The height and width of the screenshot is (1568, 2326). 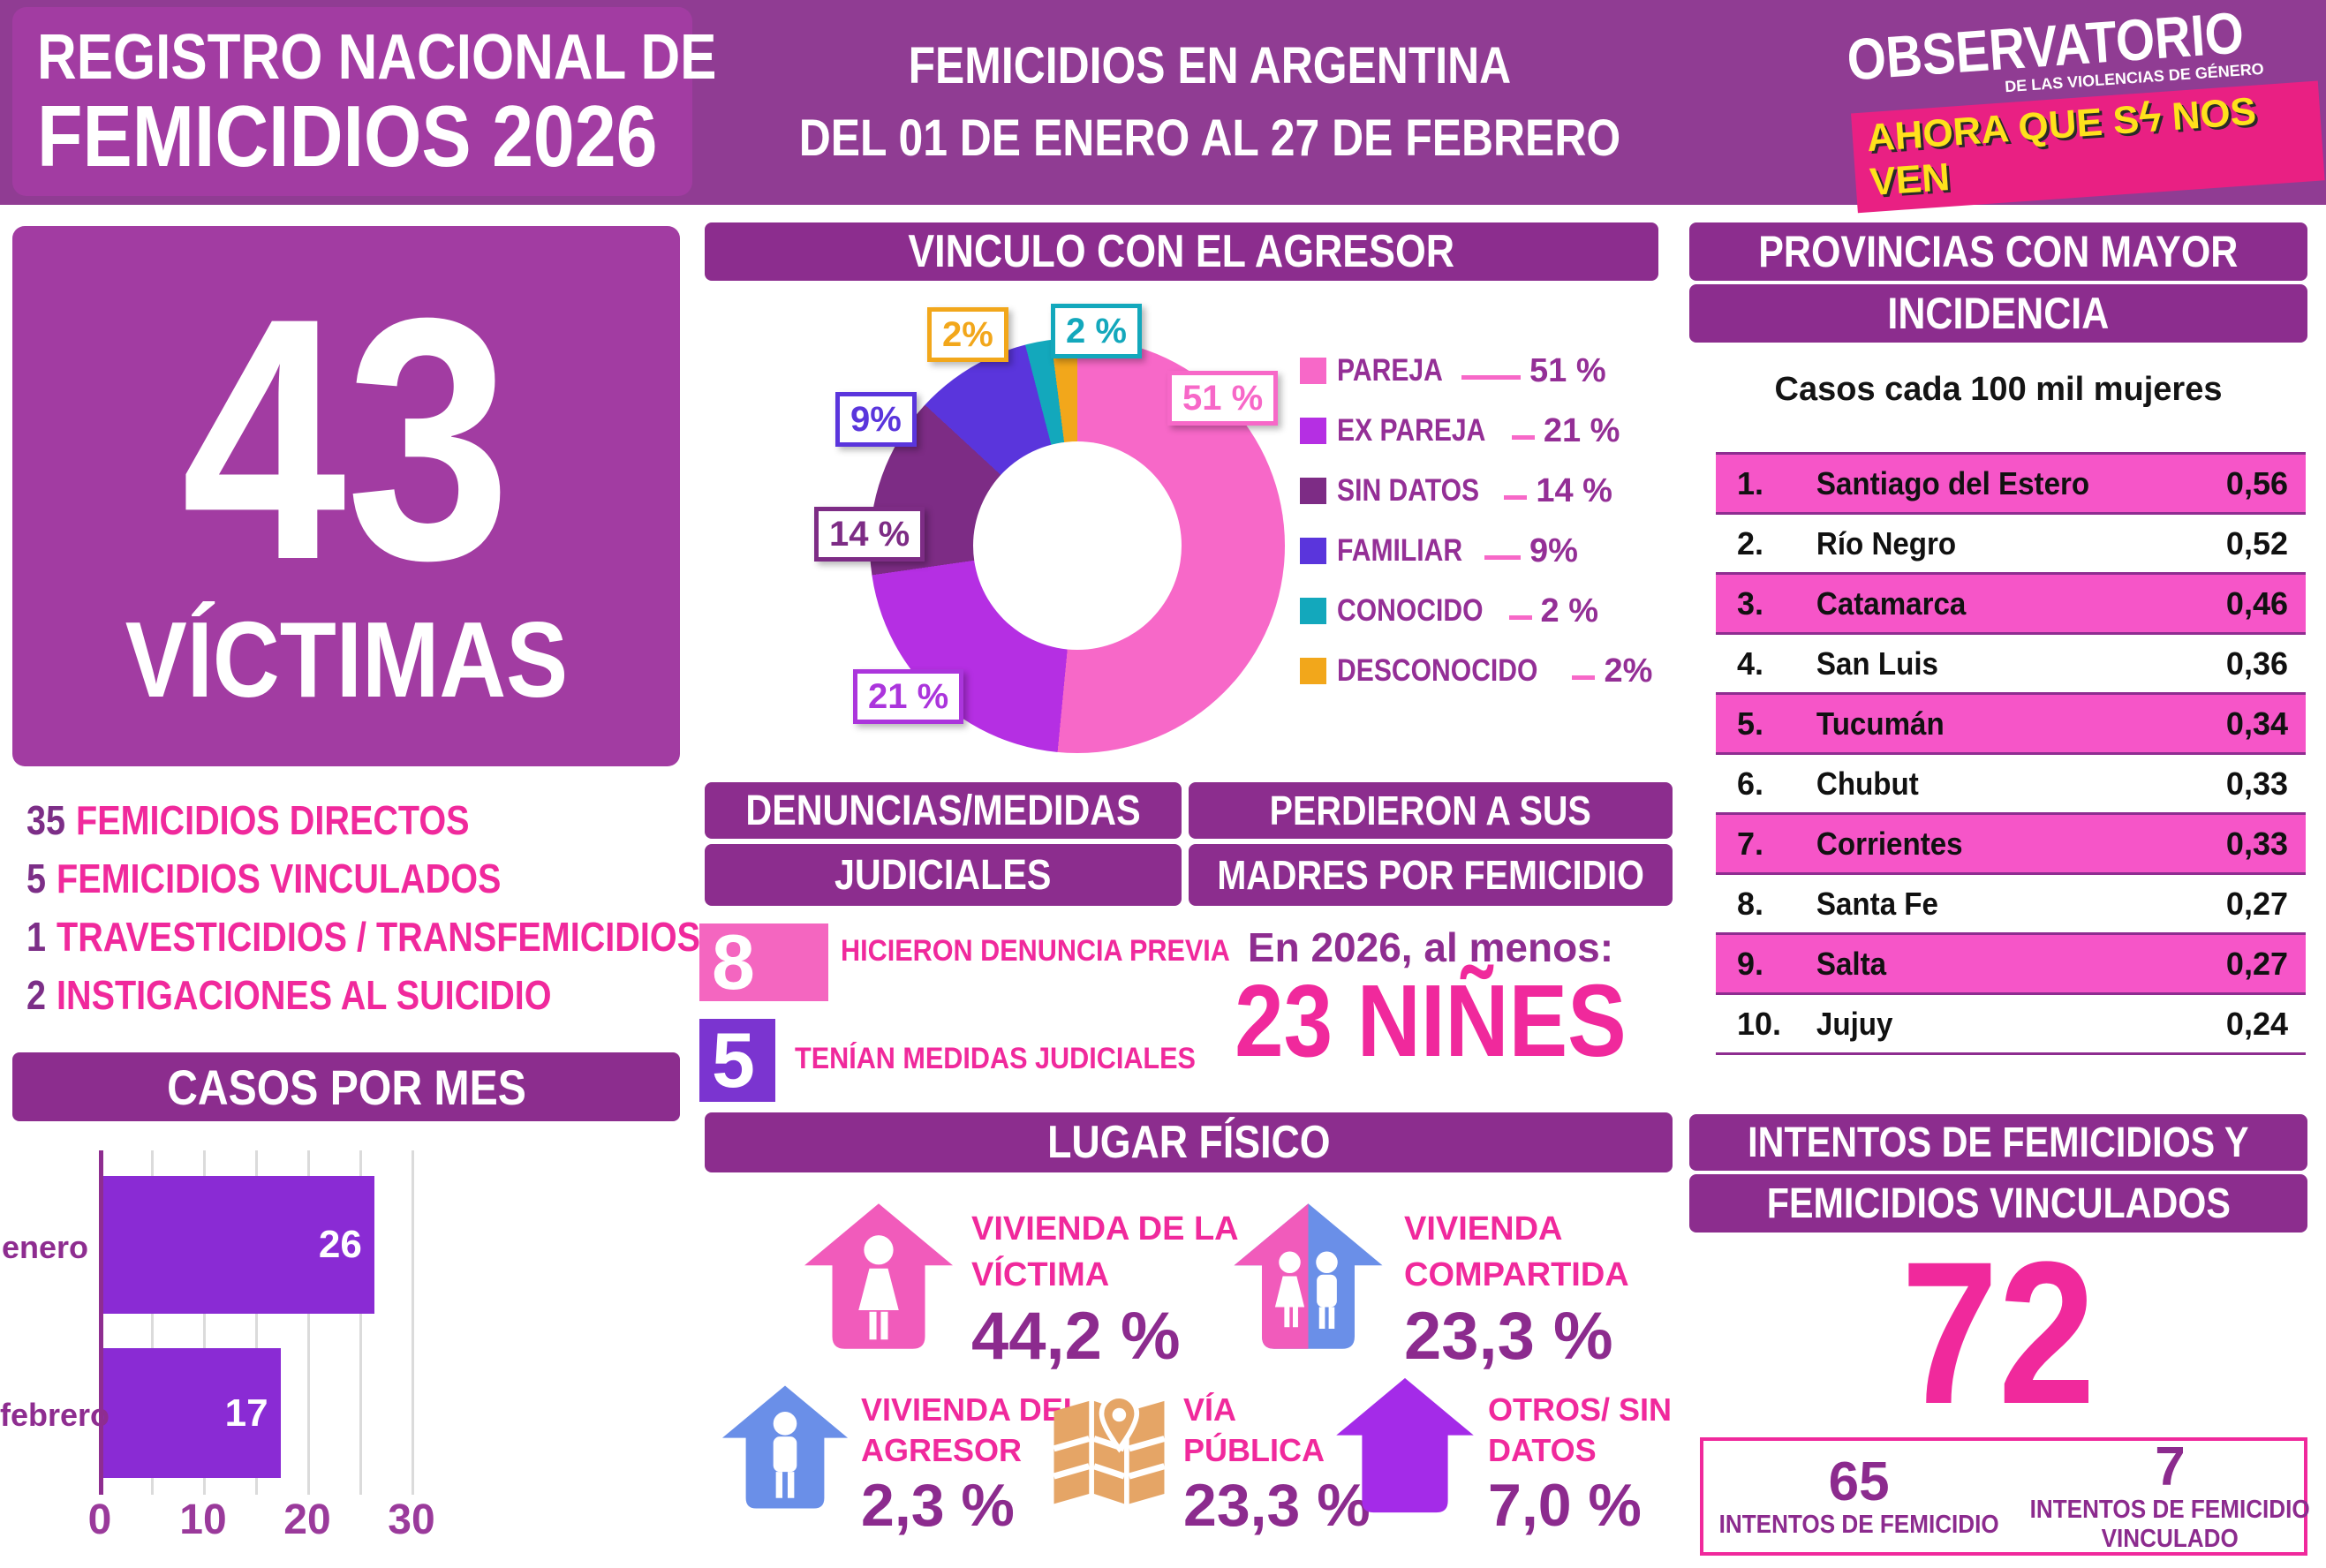 I want to click on vinculo-title: VINCULO CON EL AGRESOR, so click(x=1181, y=252).